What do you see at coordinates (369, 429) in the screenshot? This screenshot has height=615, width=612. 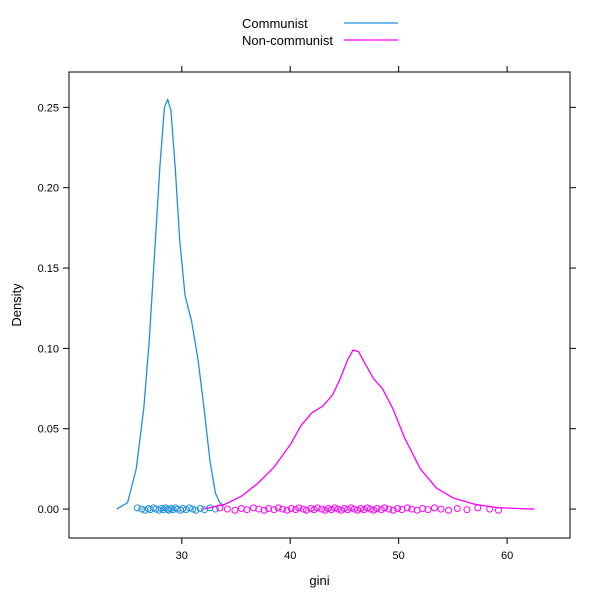 I see `density-line-non-communist` at bounding box center [369, 429].